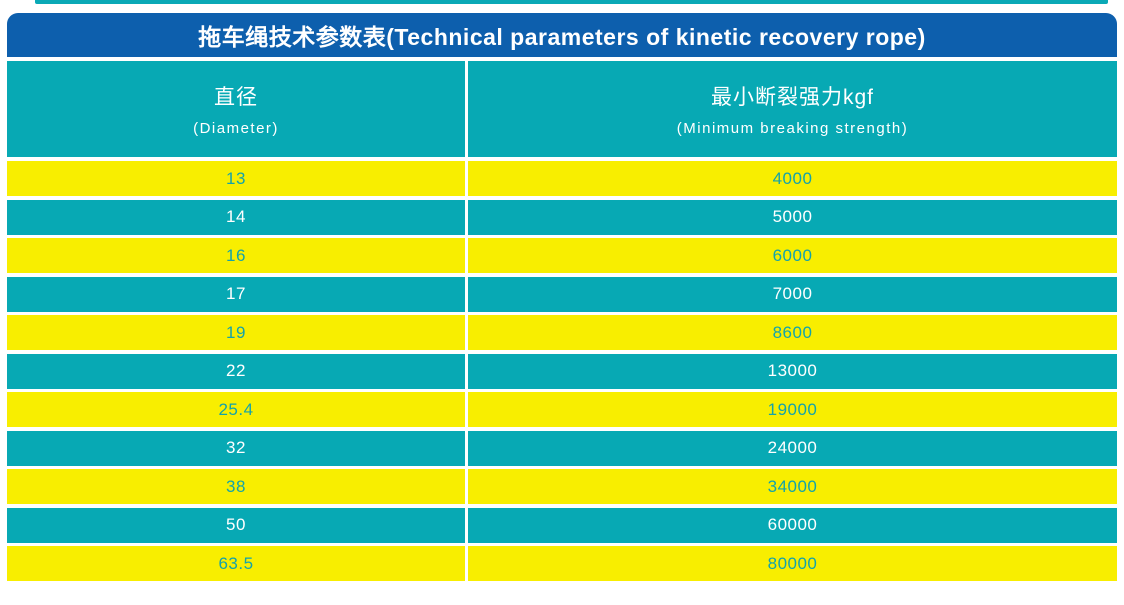  Describe the element at coordinates (236, 371) in the screenshot. I see `diameter-cell: 22` at that location.